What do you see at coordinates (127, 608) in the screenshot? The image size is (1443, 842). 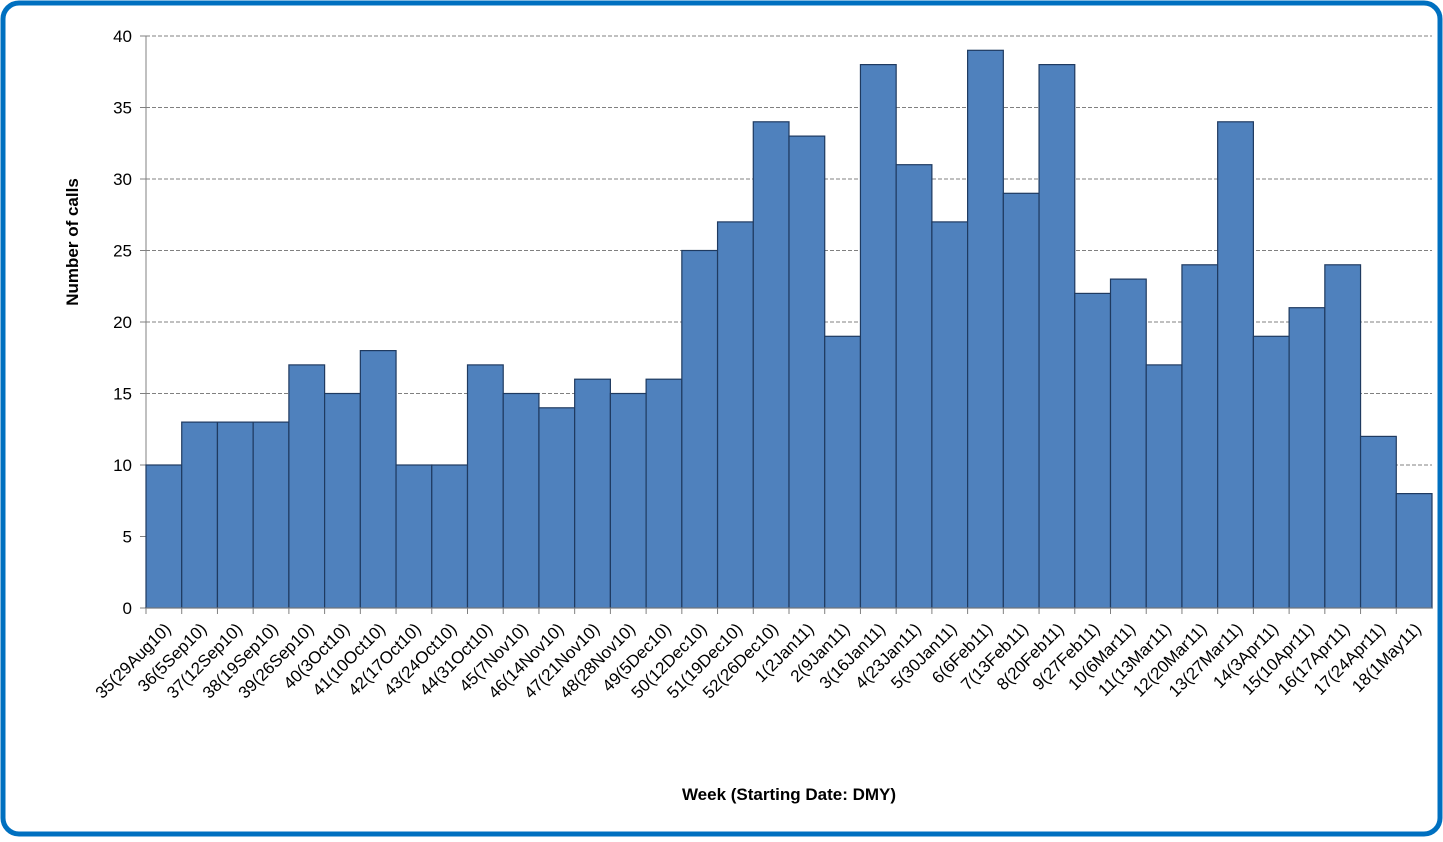 I see `y-tick-label: 0` at bounding box center [127, 608].